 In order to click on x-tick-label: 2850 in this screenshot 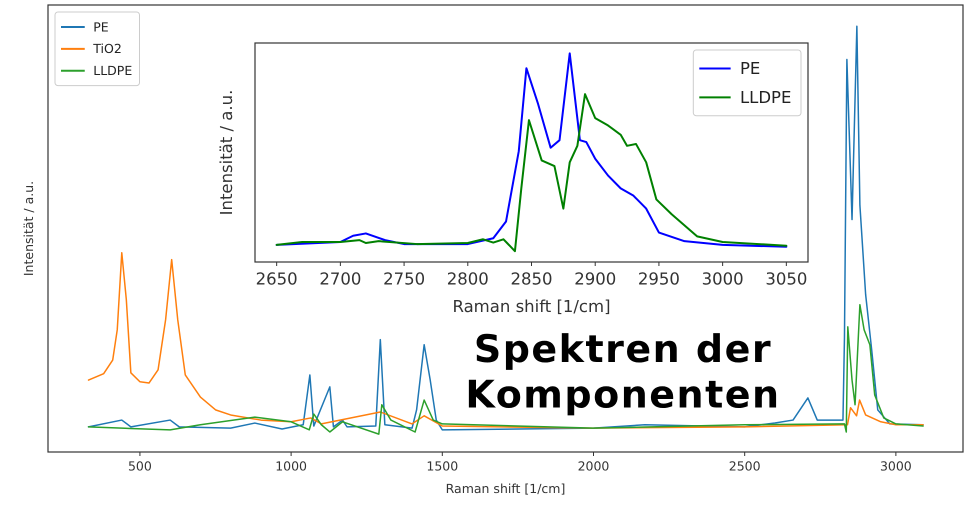, I will do `click(531, 279)`.